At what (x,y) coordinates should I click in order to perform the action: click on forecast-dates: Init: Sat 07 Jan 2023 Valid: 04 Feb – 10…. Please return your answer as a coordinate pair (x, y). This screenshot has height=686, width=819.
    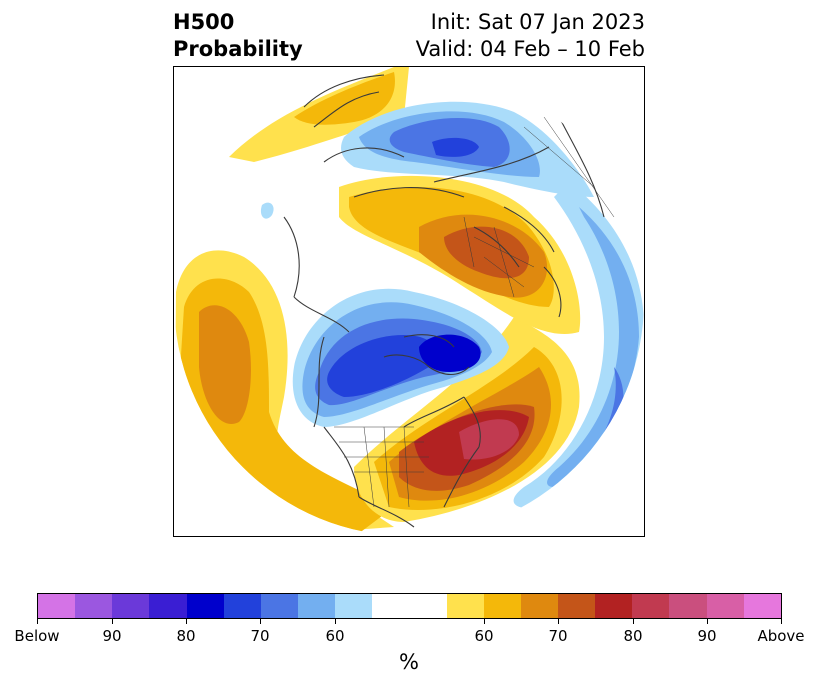
    Looking at the image, I should click on (530, 36).